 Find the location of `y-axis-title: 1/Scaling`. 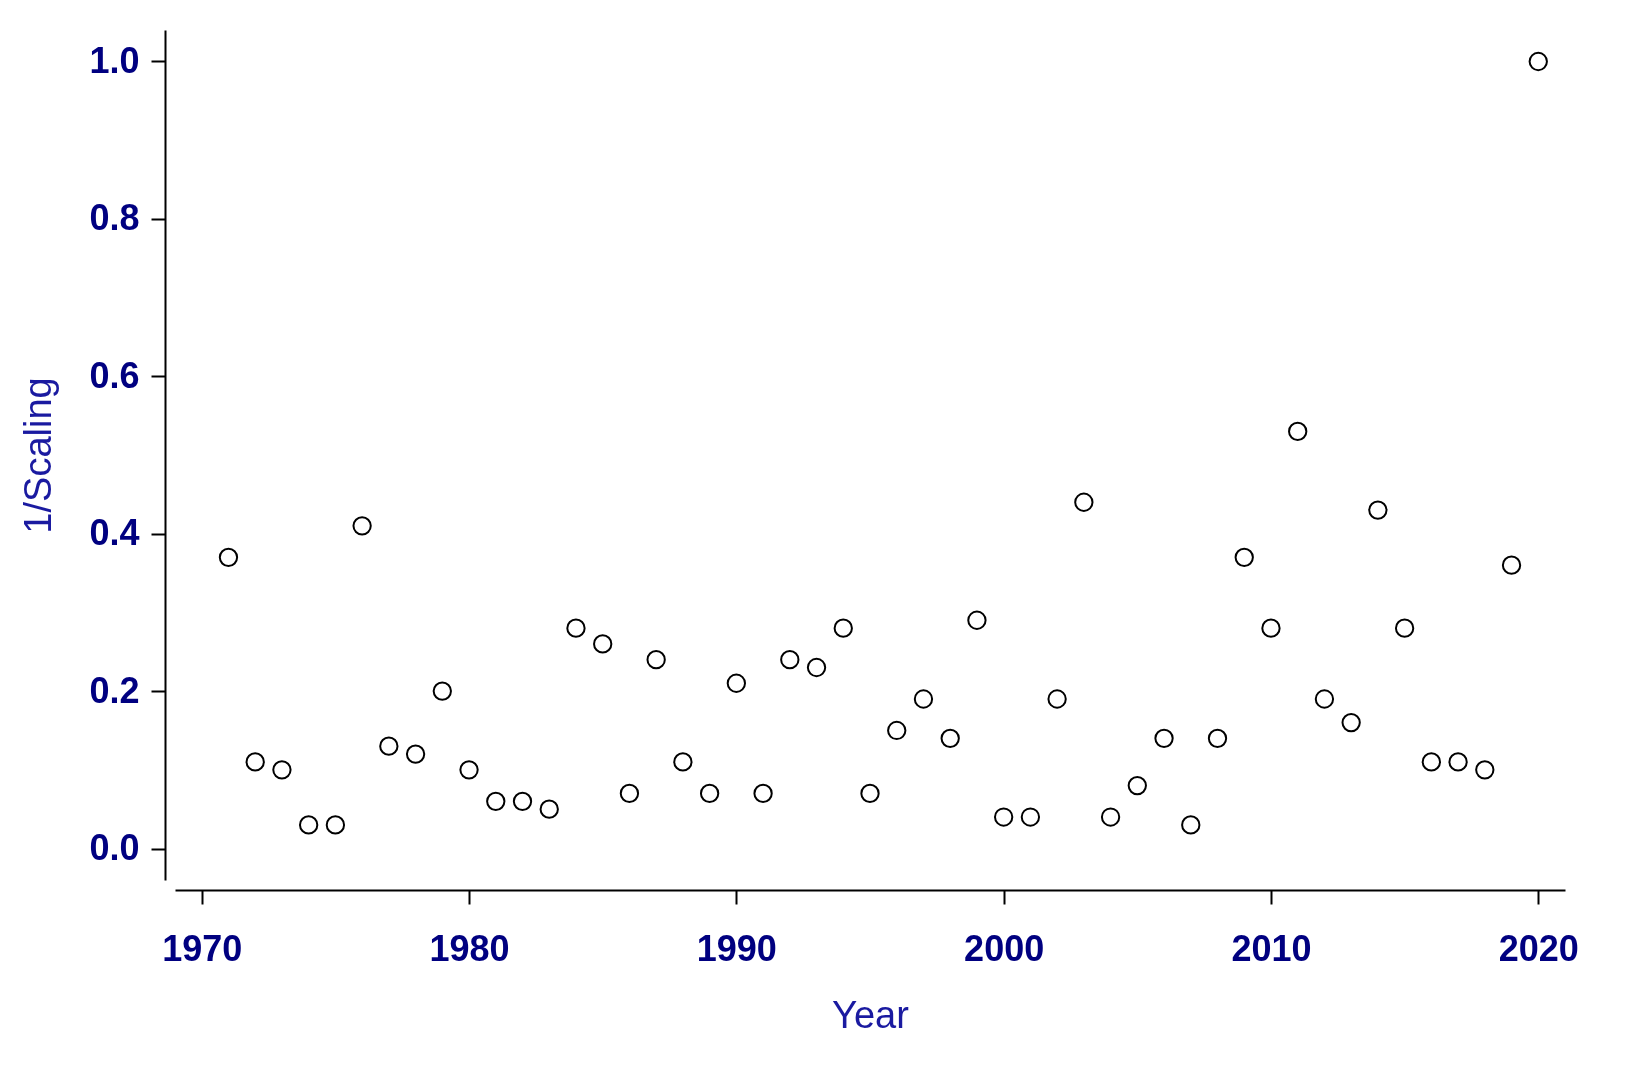

y-axis-title: 1/Scaling is located at coordinates (38, 455).